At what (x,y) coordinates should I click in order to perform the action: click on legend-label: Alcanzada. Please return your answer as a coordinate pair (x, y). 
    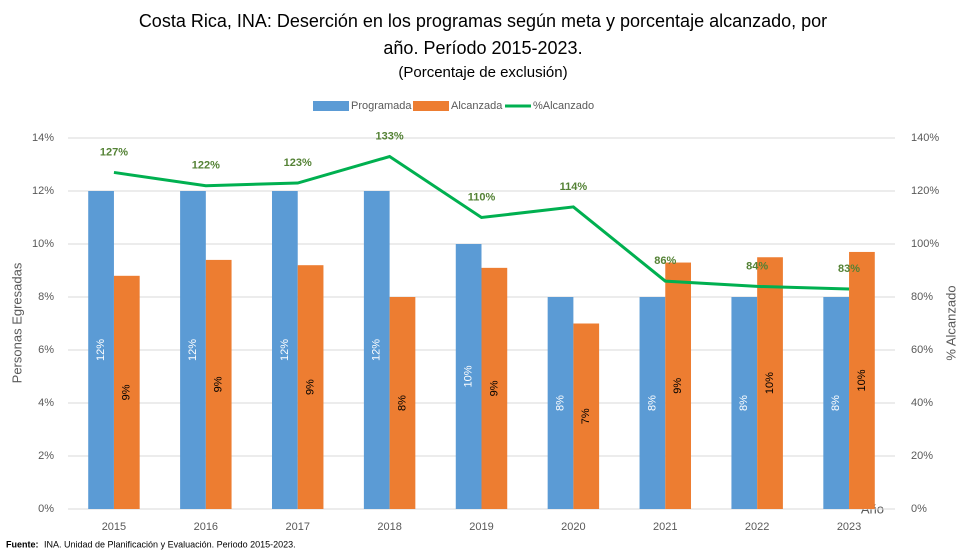
    Looking at the image, I should click on (477, 106).